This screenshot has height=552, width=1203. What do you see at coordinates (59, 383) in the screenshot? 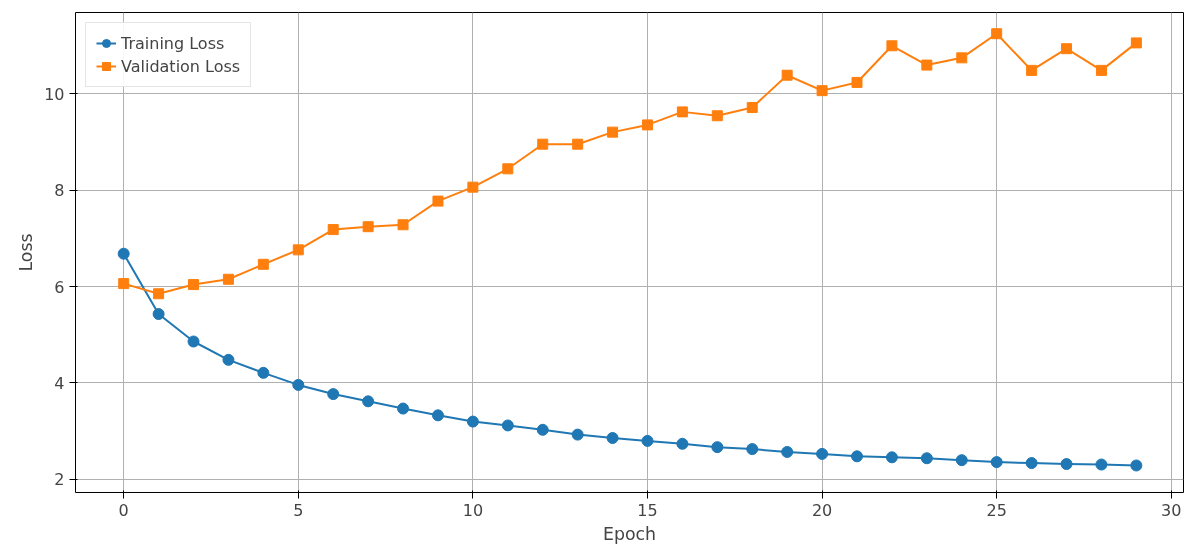
I see `y-tick-label: 4` at bounding box center [59, 383].